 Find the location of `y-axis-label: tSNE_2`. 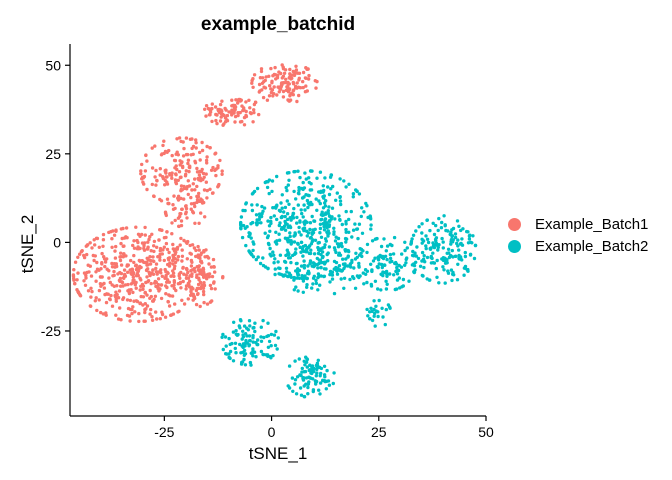

y-axis-label: tSNE_2 is located at coordinates (27, 244).